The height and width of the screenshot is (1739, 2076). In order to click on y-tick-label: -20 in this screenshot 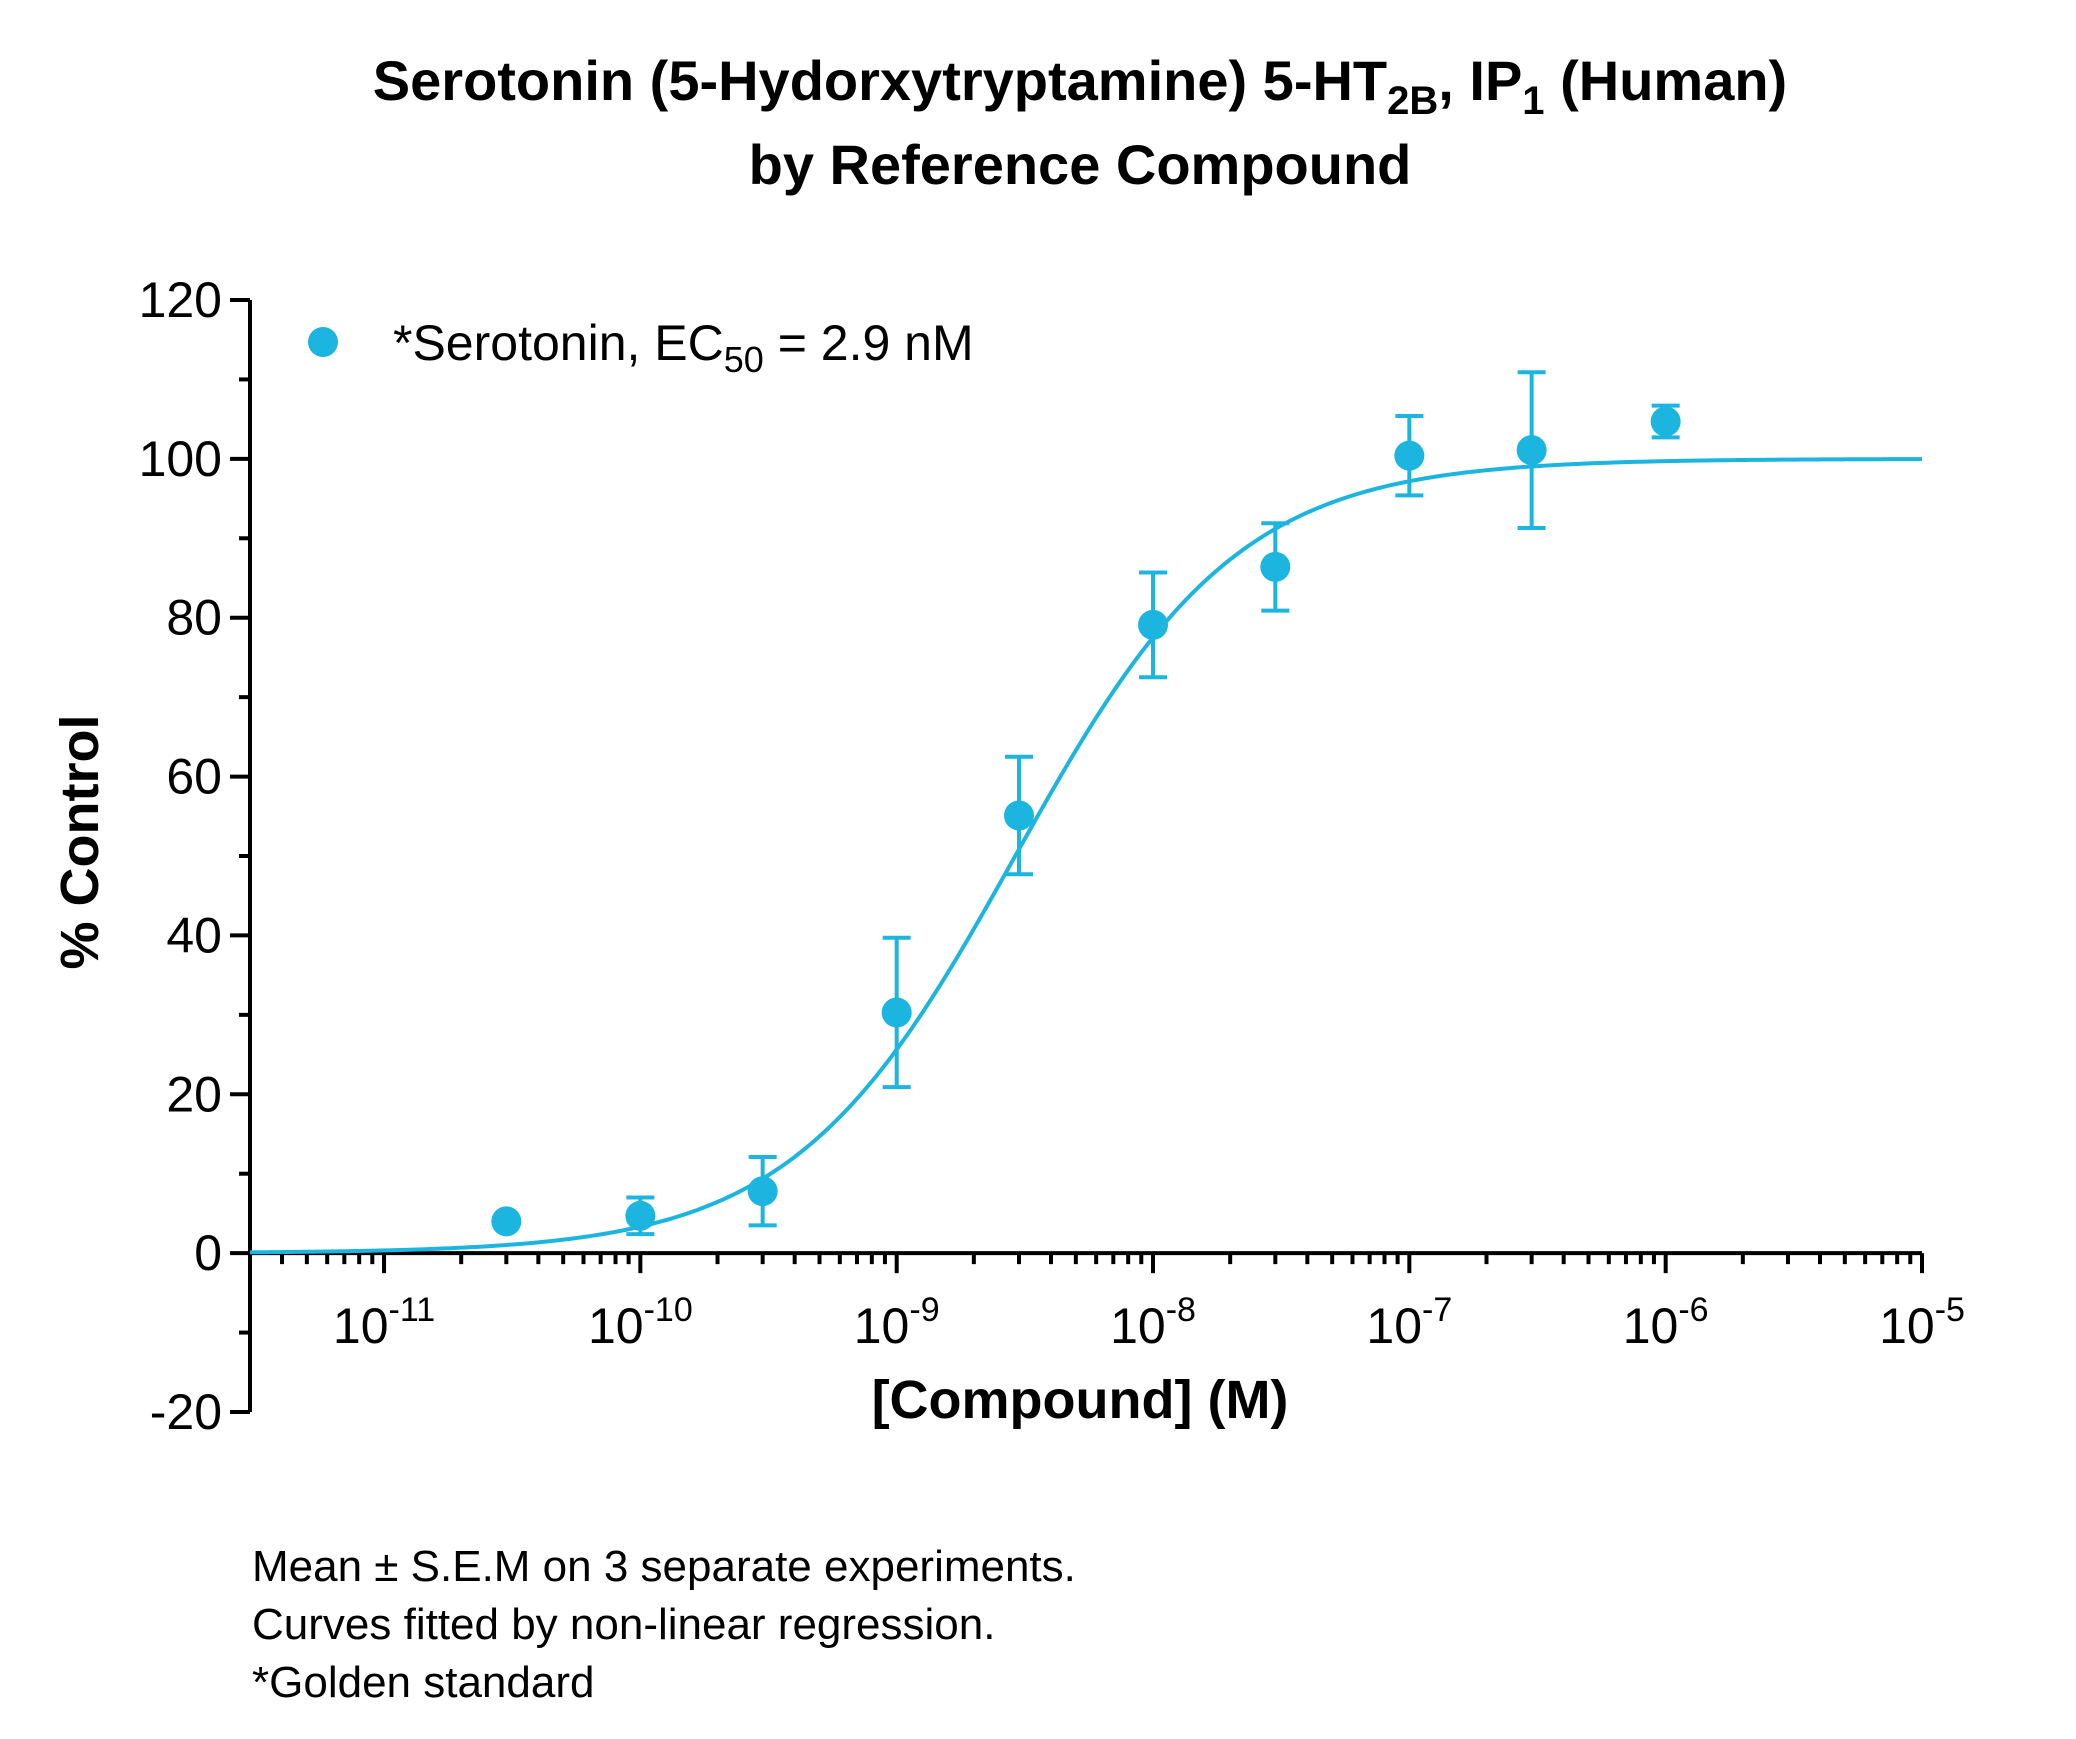, I will do `click(186, 1412)`.